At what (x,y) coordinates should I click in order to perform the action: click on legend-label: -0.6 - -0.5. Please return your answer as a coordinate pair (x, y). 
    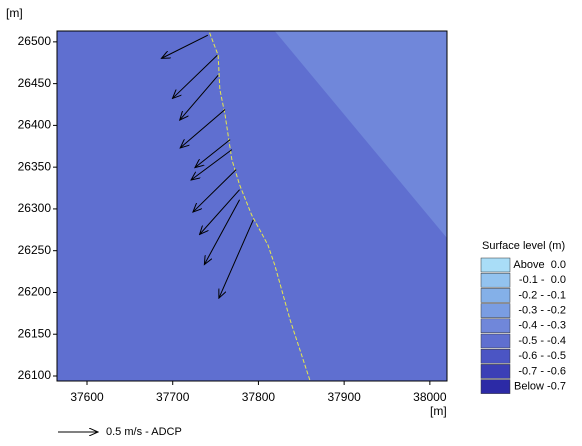
    Looking at the image, I should click on (542, 356).